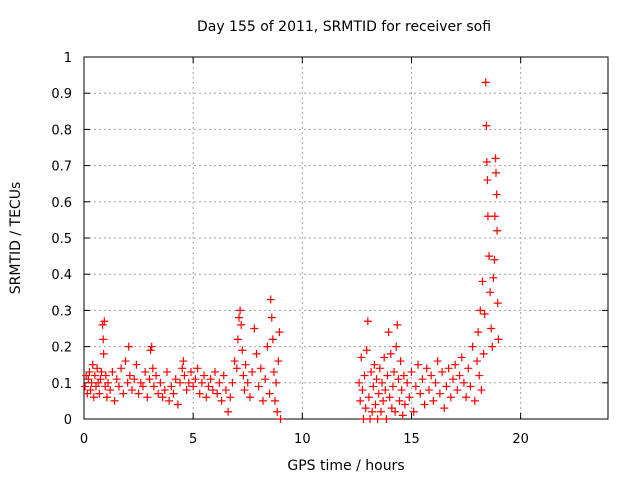 This screenshot has height=480, width=640. Describe the element at coordinates (61, 203) in the screenshot. I see `y-tick-label: 0.6` at that location.